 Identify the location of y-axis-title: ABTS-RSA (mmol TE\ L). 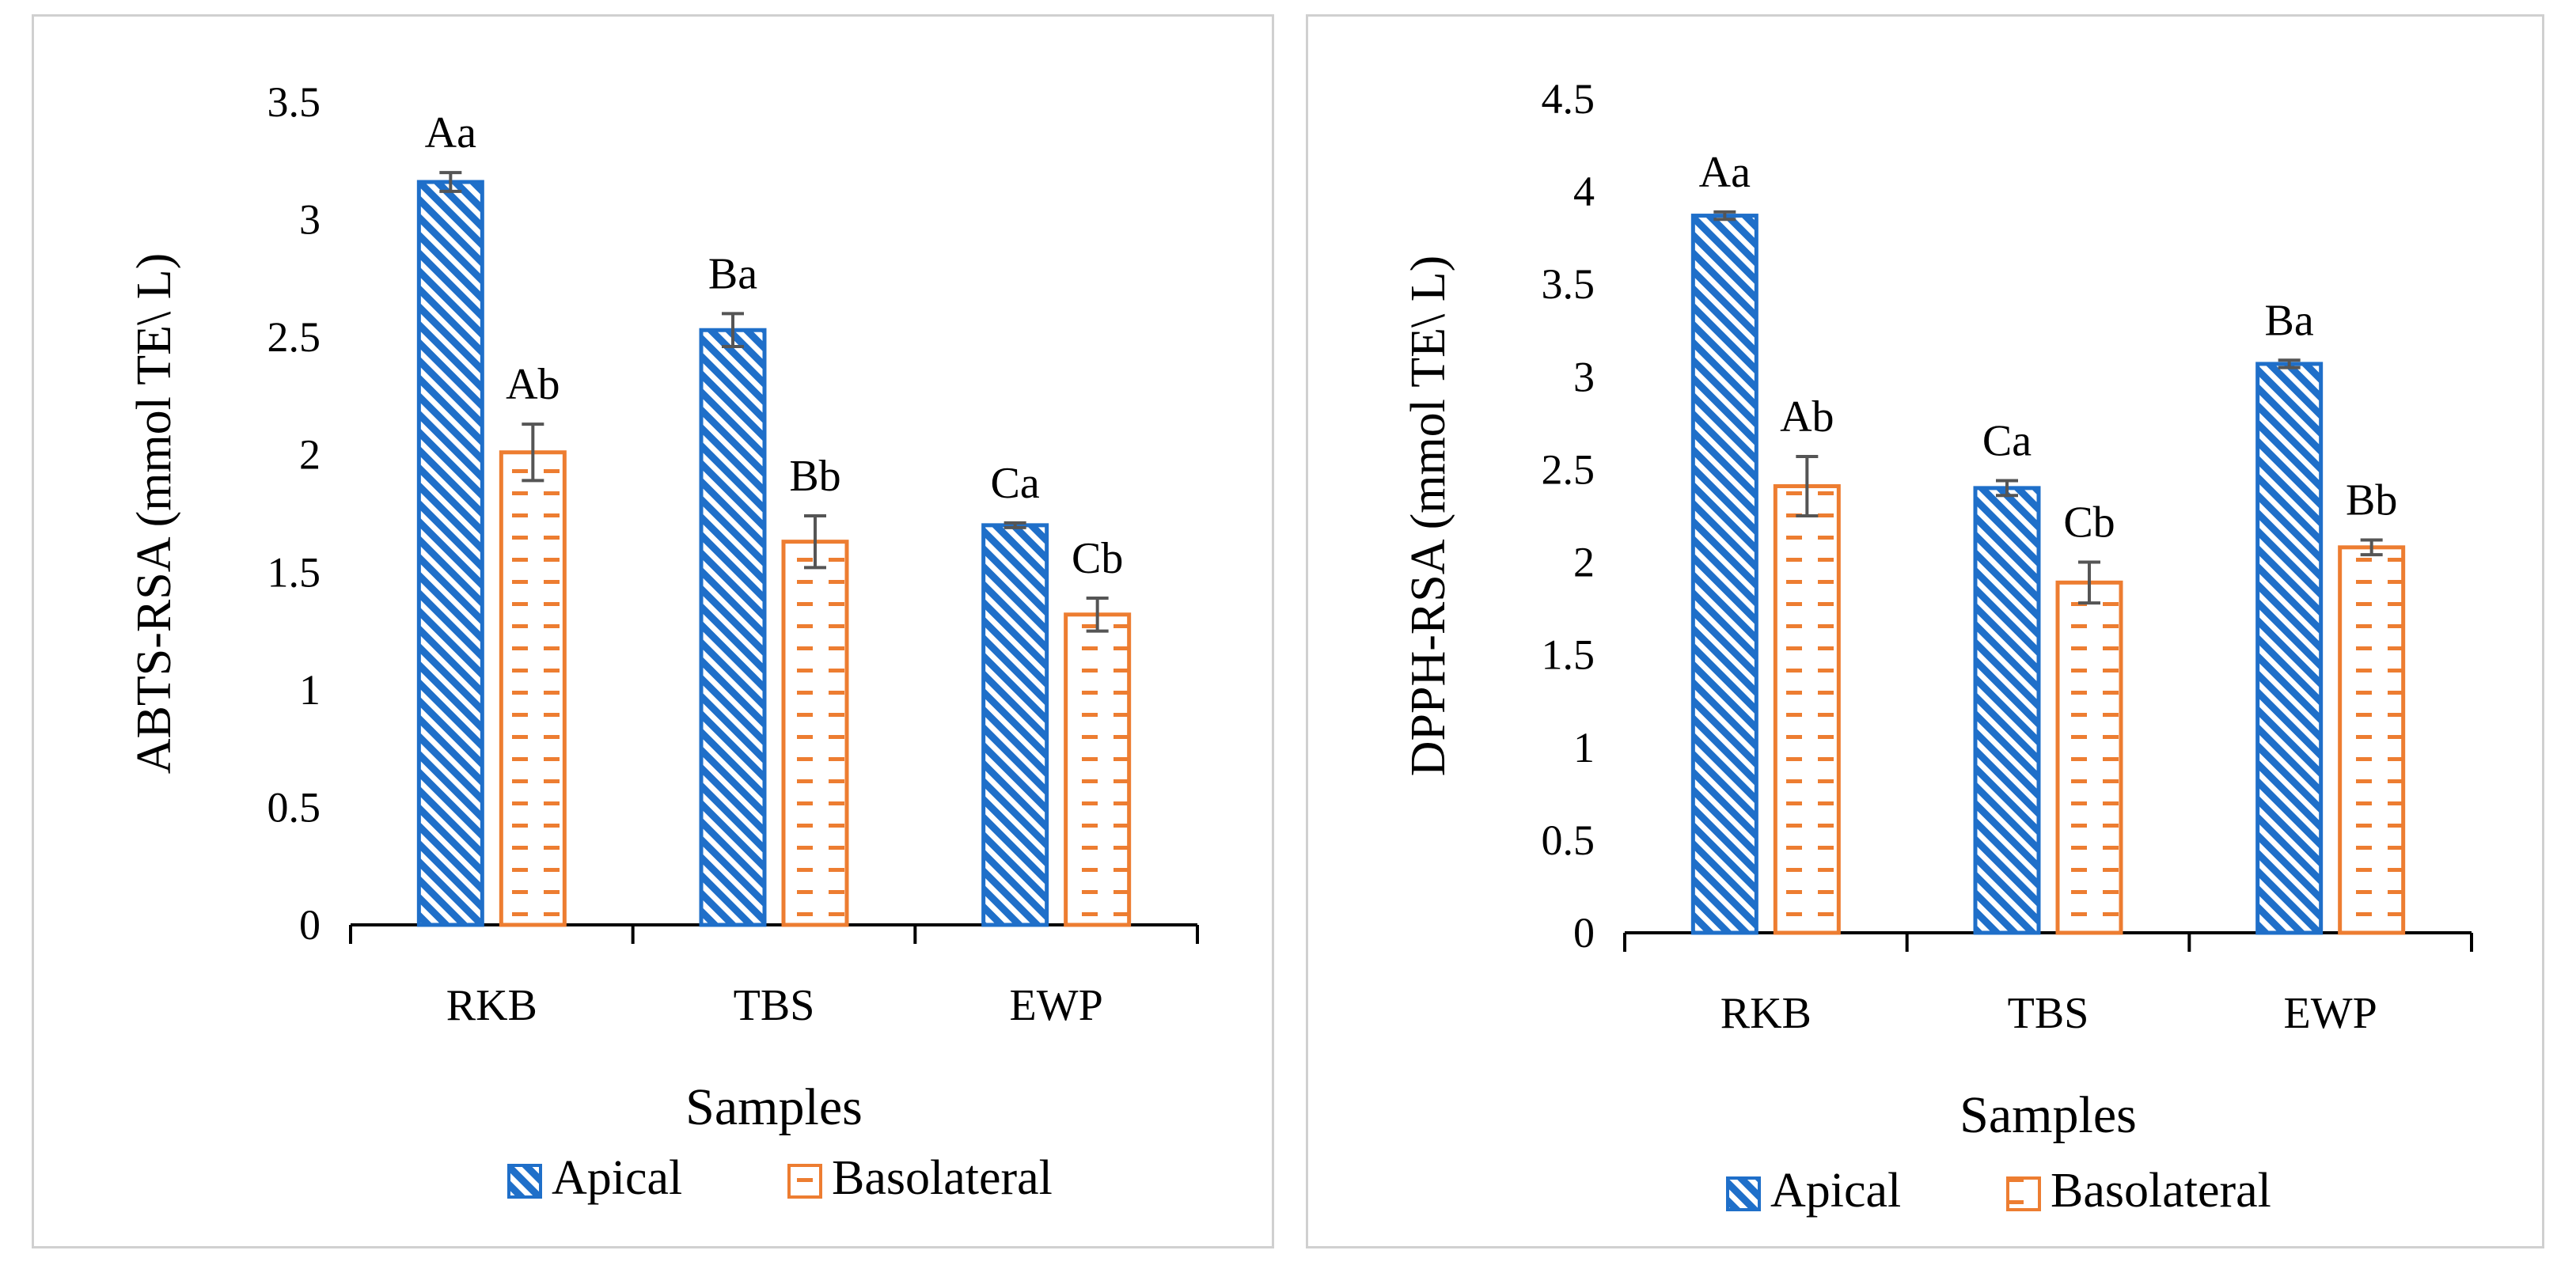
(154, 514).